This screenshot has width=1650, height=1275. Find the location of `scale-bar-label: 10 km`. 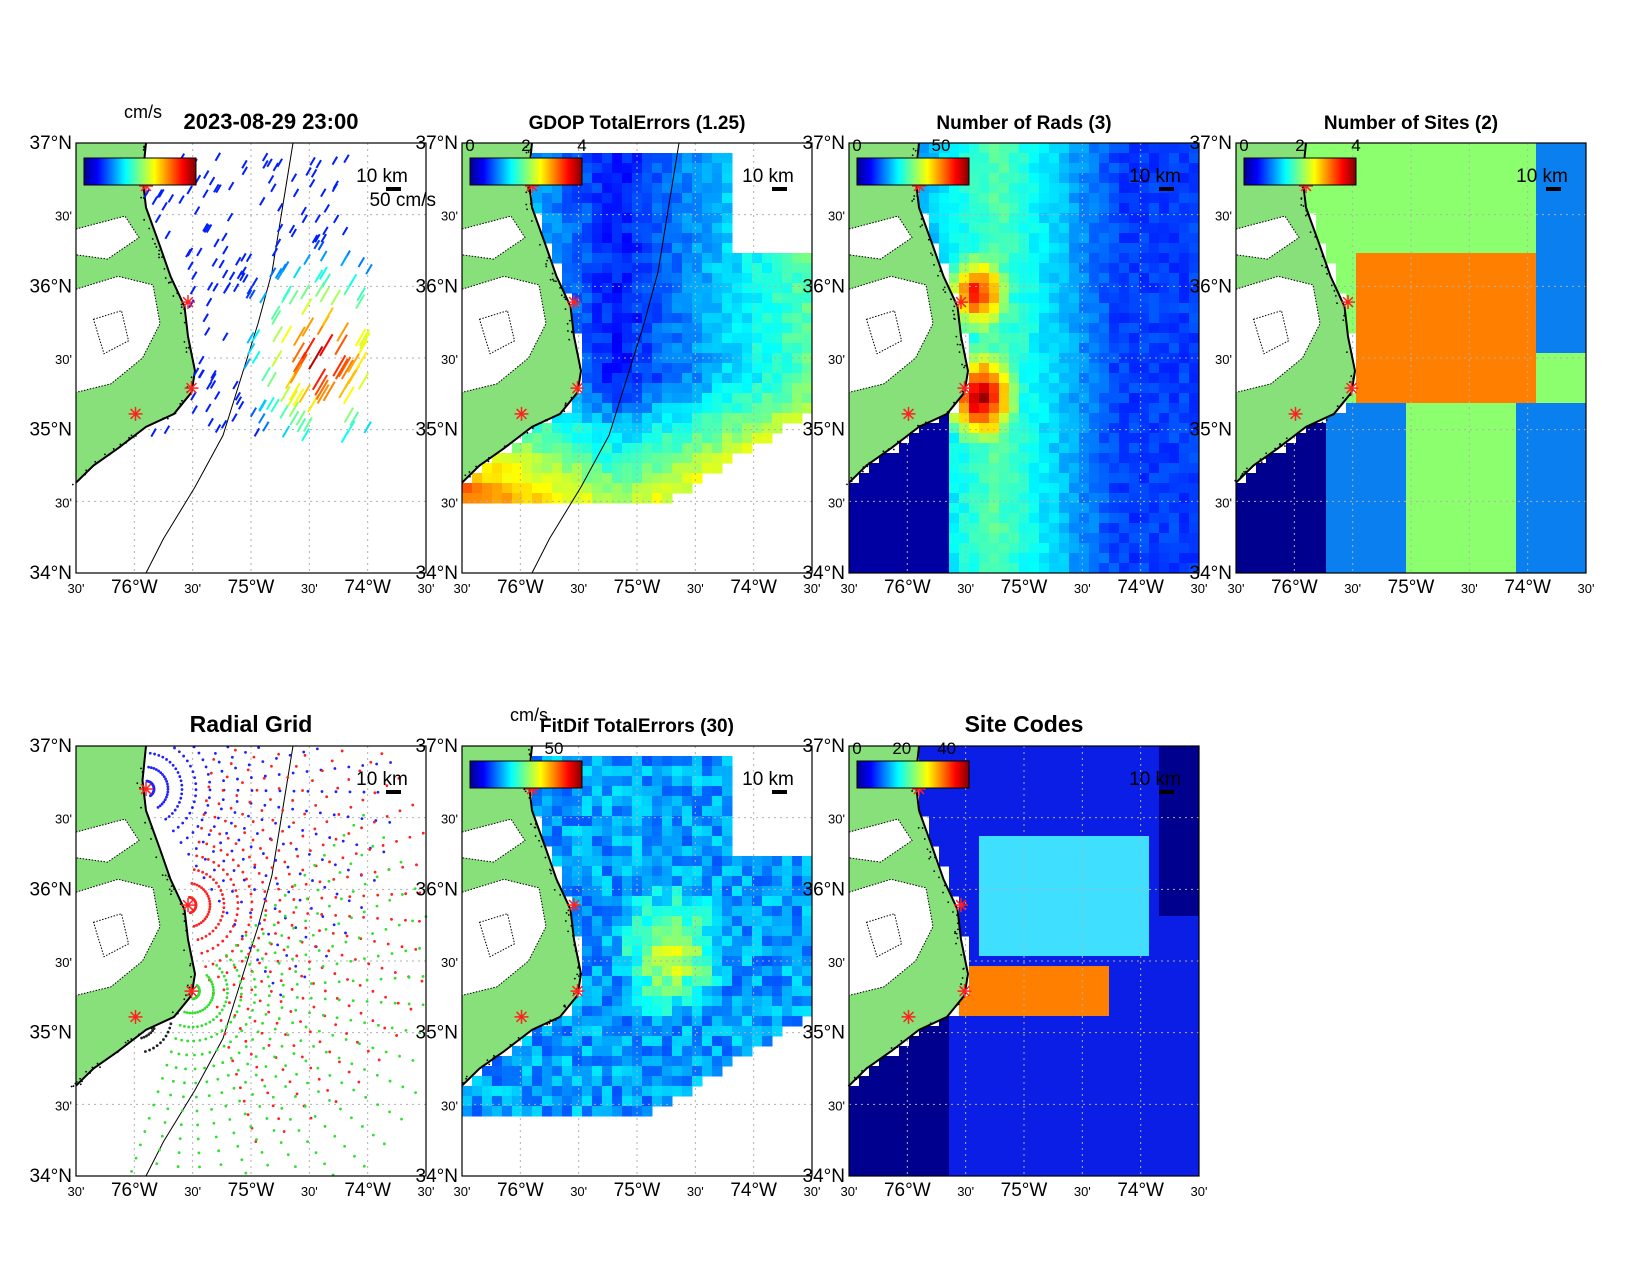

scale-bar-label: 10 km is located at coordinates (382, 176).